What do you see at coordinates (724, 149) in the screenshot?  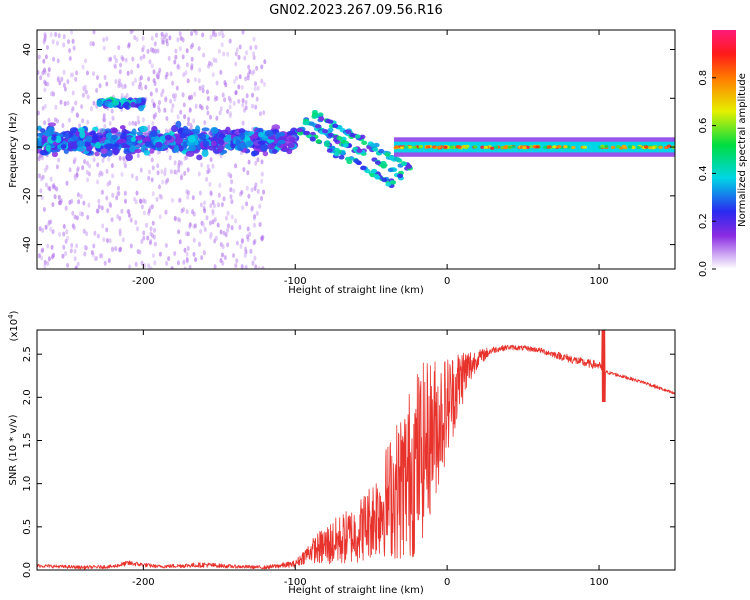 I see `colorbar-gradient` at bounding box center [724, 149].